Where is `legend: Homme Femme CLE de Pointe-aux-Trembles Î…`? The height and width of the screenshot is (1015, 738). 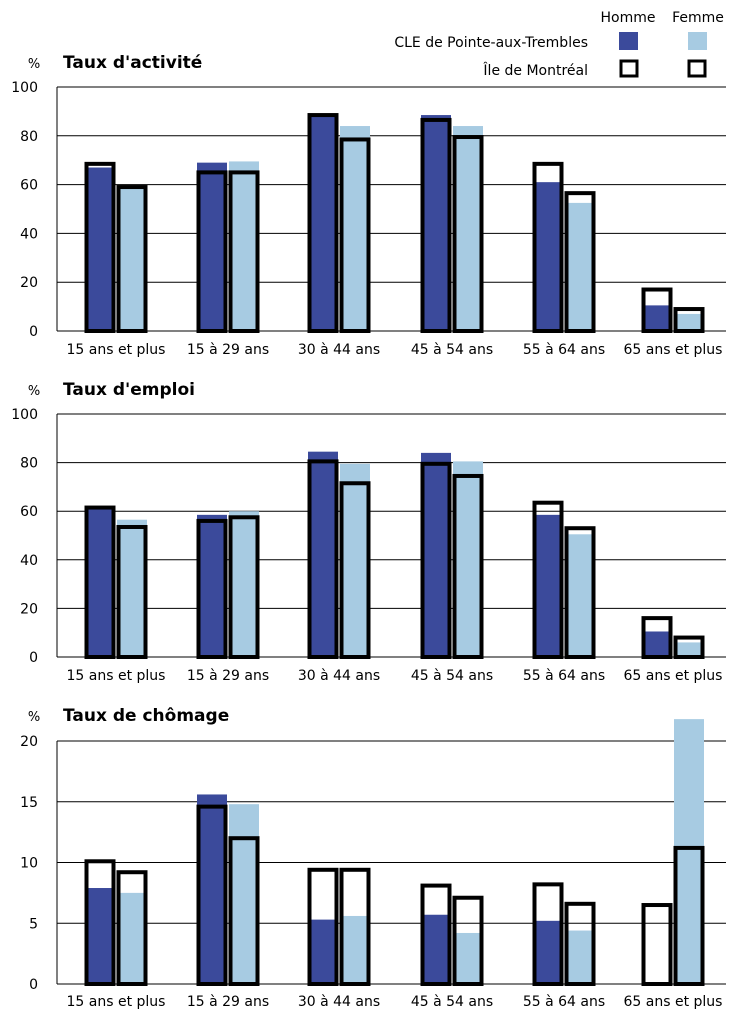
legend: Homme Femme CLE de Pointe-aux-Trembles Î… is located at coordinates (559, 44).